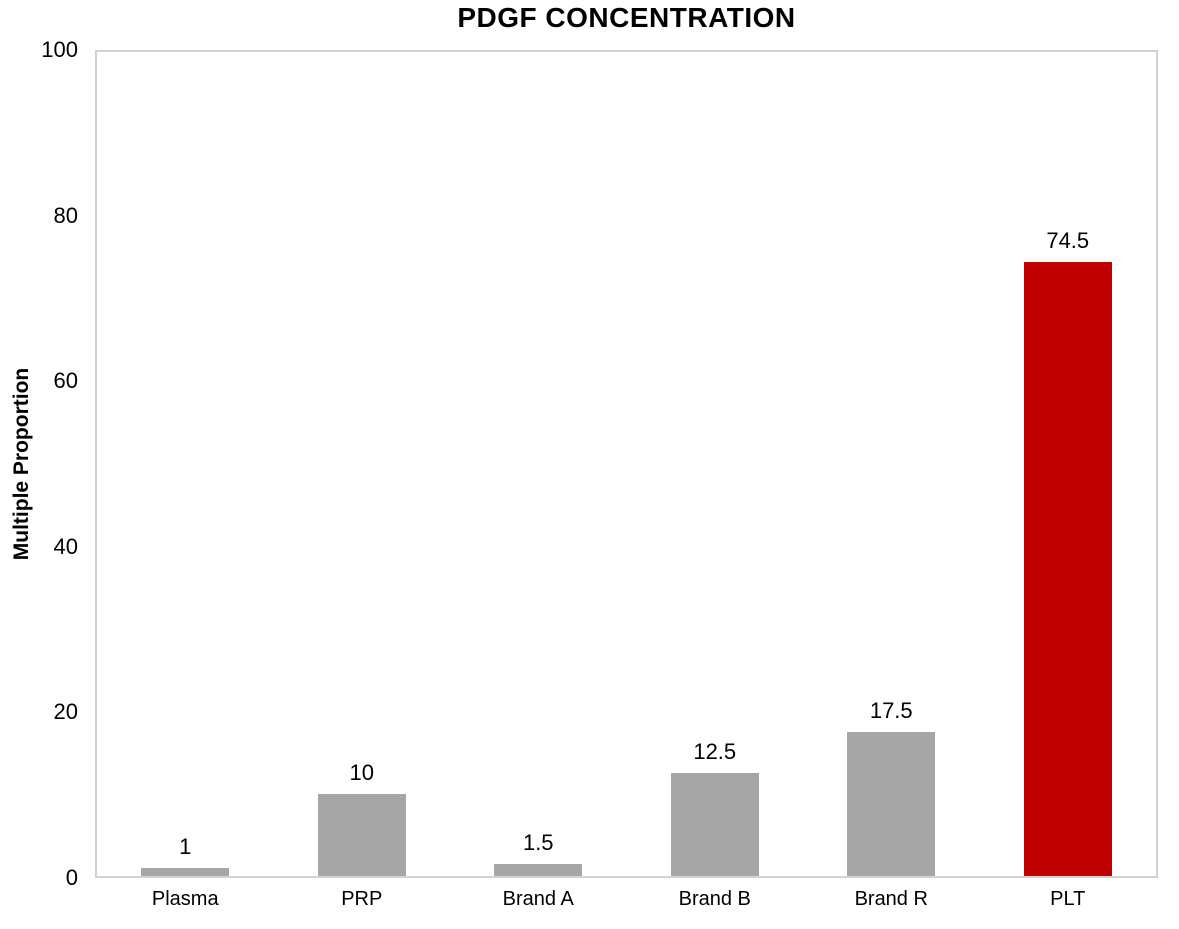 This screenshot has width=1179, height=929. Describe the element at coordinates (361, 772) in the screenshot. I see `bar-value-label: 10` at that location.